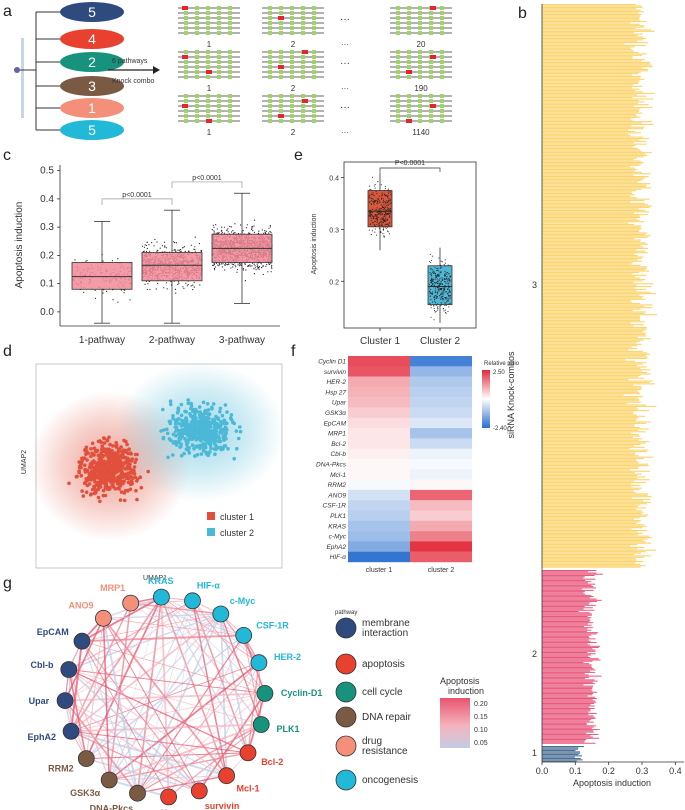 Image resolution: width=685 pixels, height=810 pixels. Describe the element at coordinates (346, 780) in the screenshot. I see `pathway-legend-marker` at that location.